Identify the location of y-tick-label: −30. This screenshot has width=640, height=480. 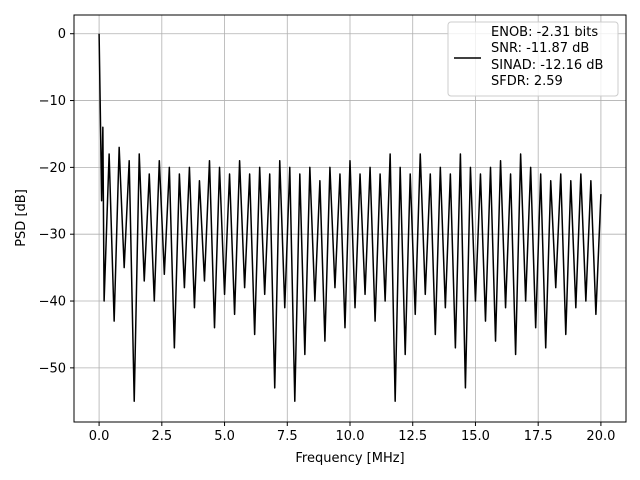
(52, 235).